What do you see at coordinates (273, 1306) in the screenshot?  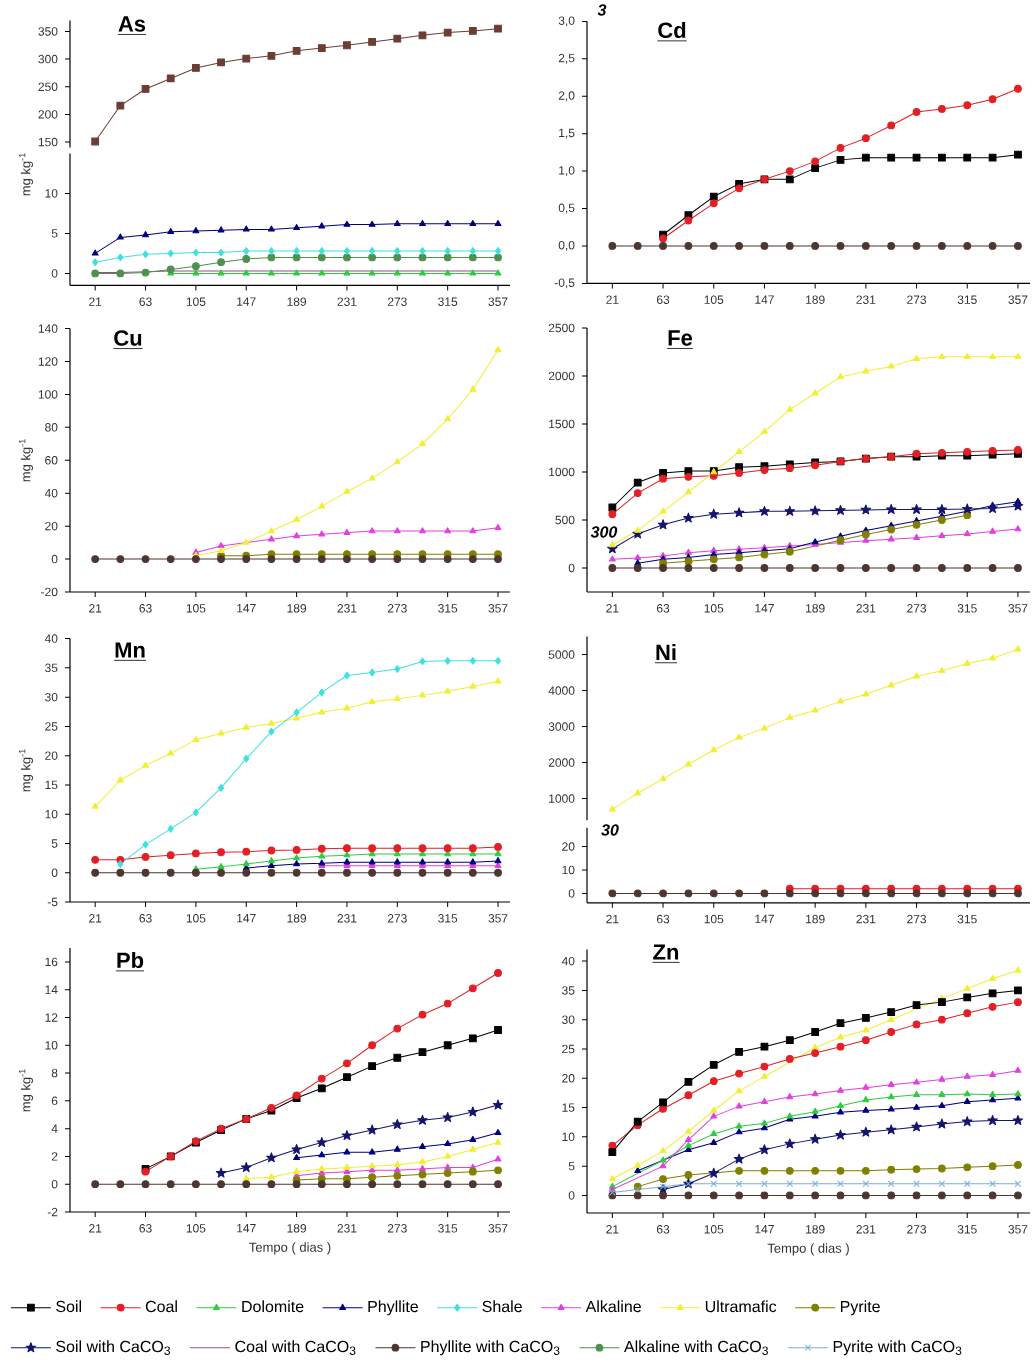 I see `legend-label: Dolomite` at bounding box center [273, 1306].